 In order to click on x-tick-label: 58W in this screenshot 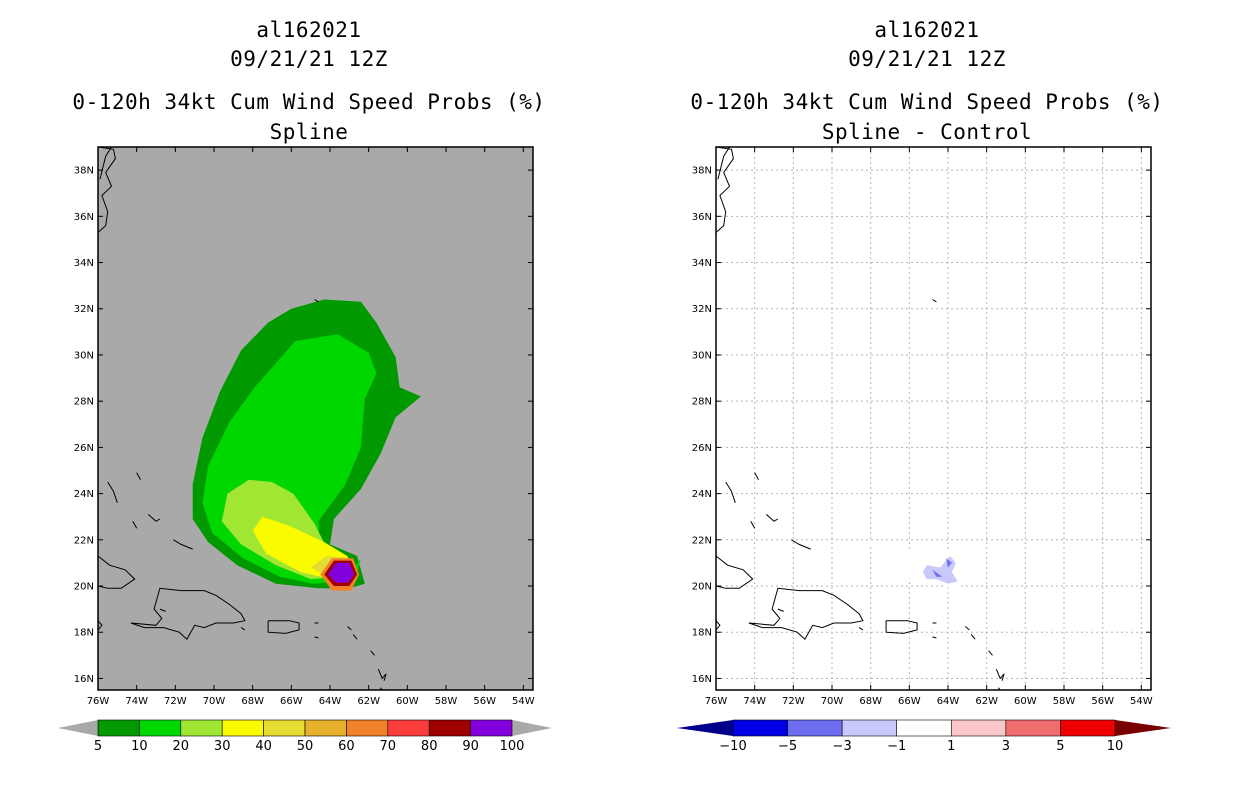, I will do `click(1064, 701)`.